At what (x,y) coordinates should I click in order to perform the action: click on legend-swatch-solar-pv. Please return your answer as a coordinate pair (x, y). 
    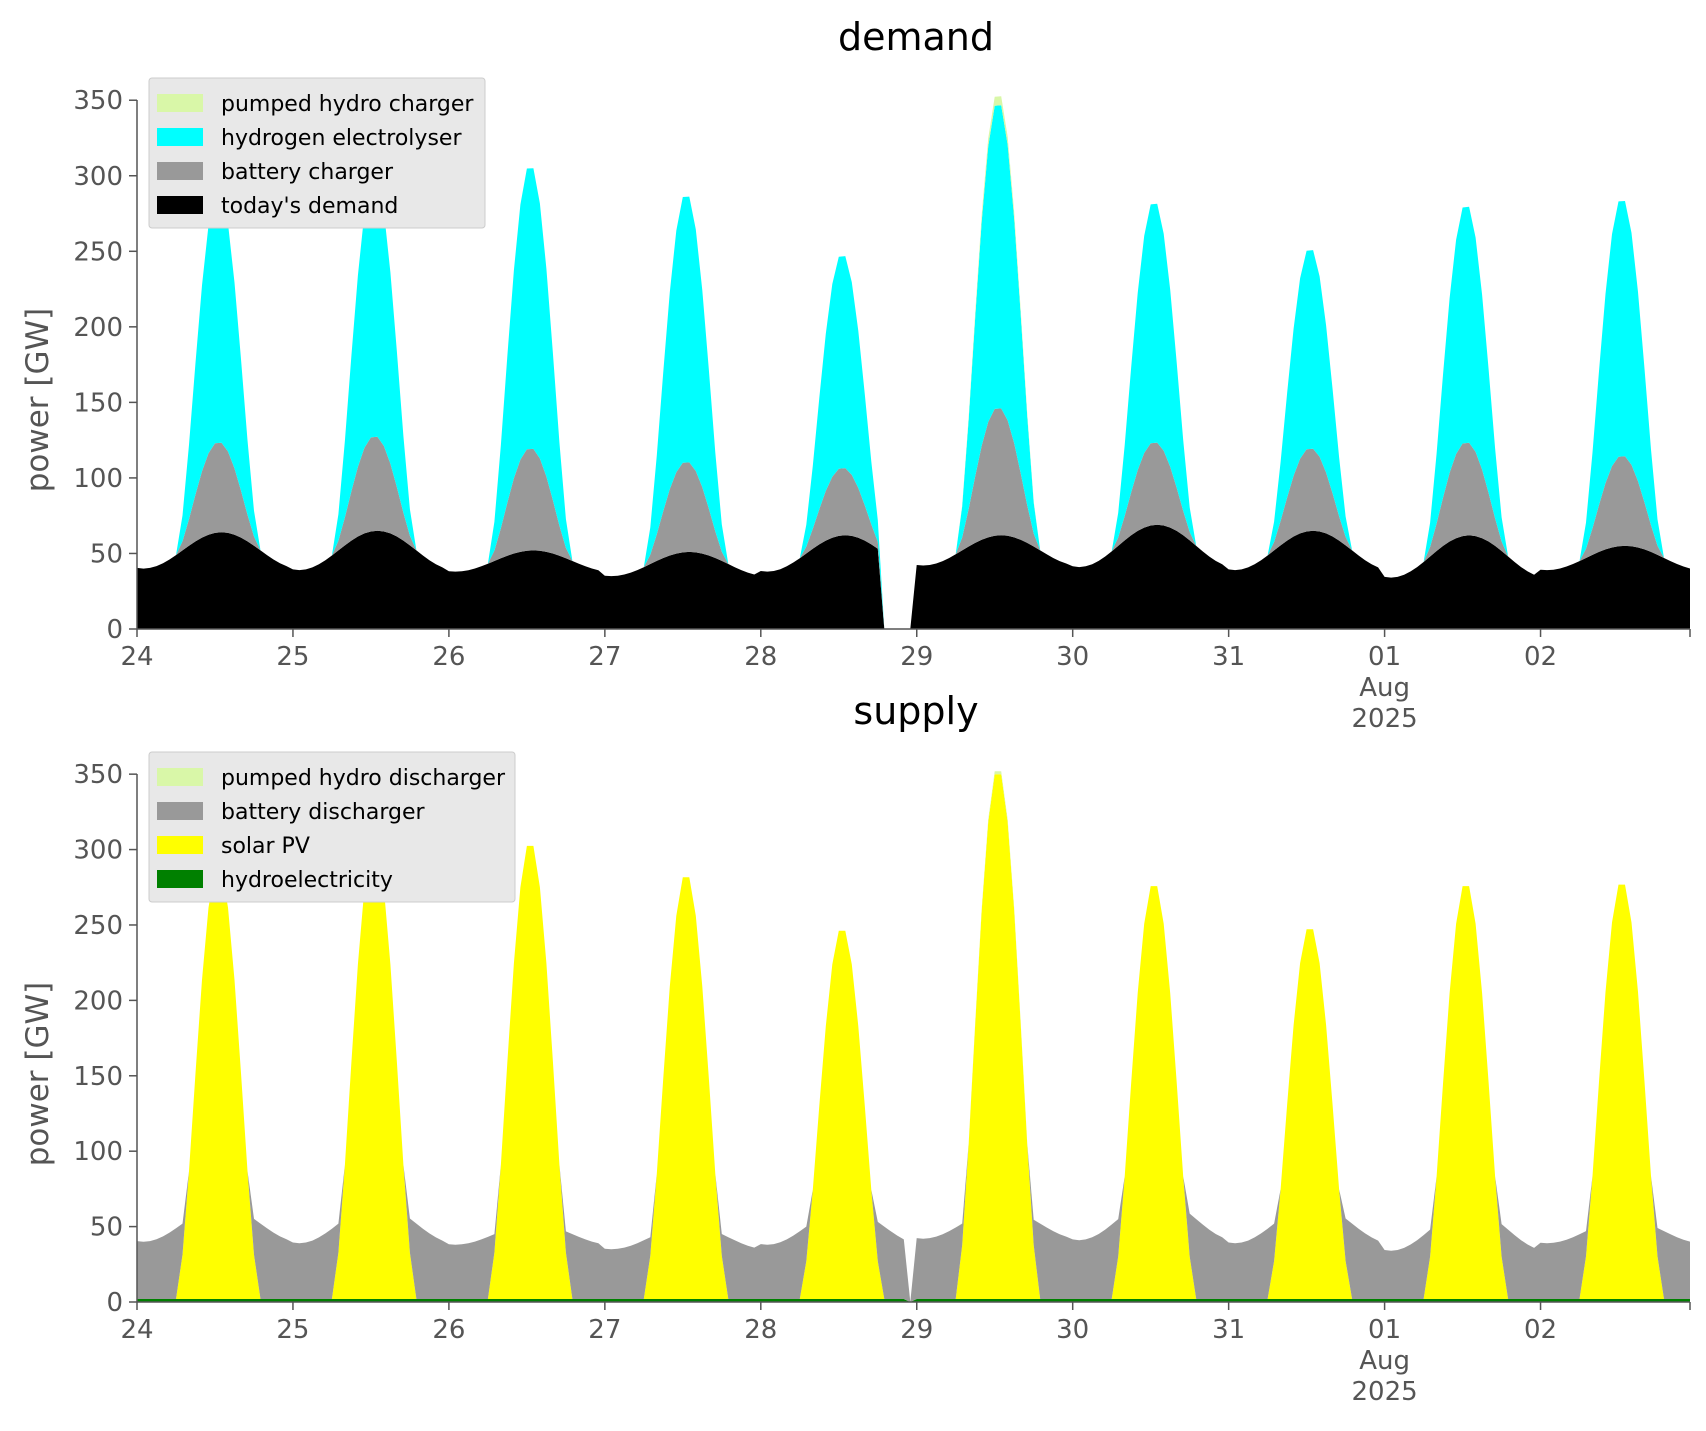
    Looking at the image, I should click on (180, 845).